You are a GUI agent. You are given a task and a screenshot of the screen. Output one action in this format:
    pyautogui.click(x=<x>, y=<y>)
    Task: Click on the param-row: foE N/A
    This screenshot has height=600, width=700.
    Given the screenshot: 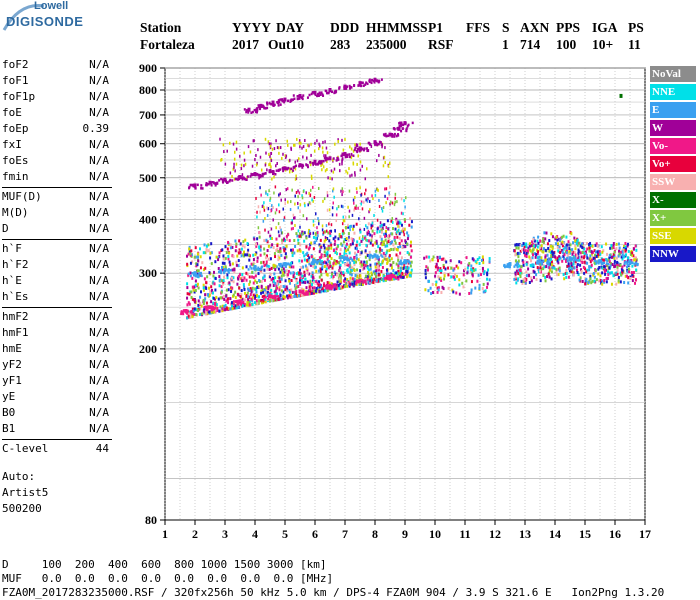 What is the action you would take?
    pyautogui.click(x=57, y=114)
    